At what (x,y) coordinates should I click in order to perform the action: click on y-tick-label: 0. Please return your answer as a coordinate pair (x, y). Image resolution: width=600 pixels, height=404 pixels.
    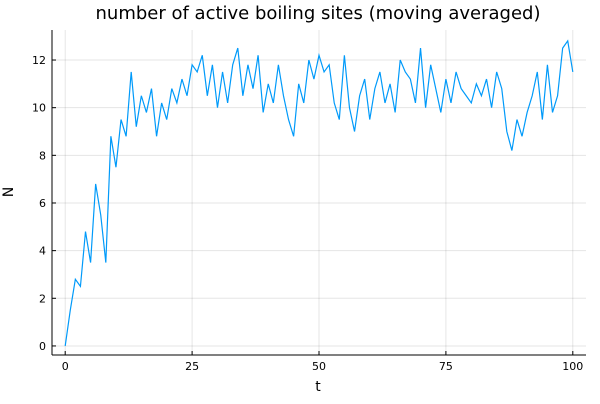
    Looking at the image, I should click on (42, 346).